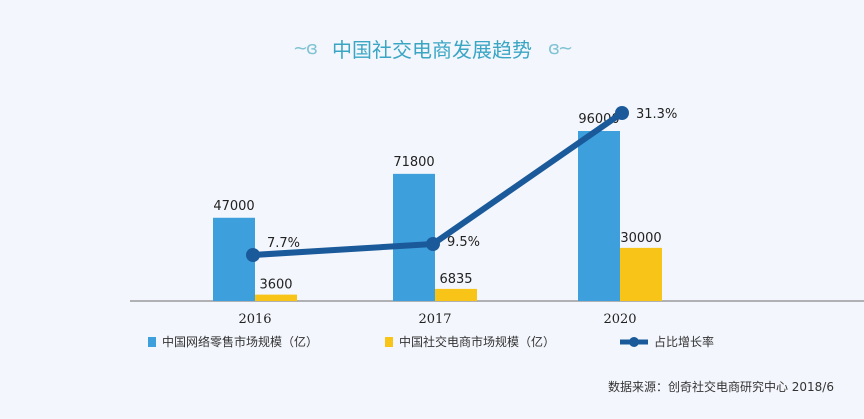  Describe the element at coordinates (720, 387) in the screenshot. I see `data-source: 数据来源：创奇社交电商研究中心 2018/6` at that location.